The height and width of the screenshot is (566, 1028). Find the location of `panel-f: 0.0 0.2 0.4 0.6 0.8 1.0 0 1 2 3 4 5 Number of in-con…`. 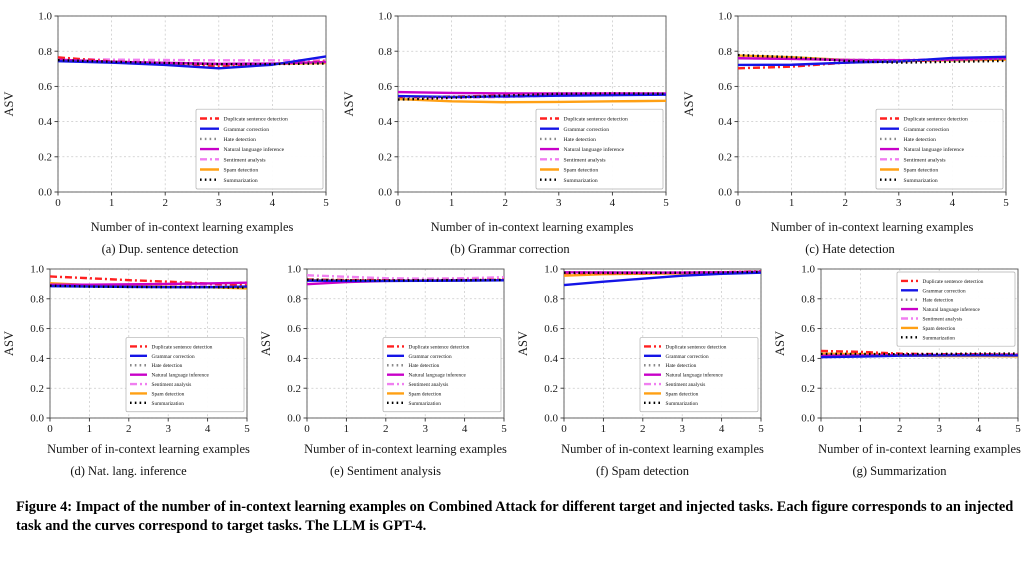

panel-f: 0.0 0.2 0.4 0.6 0.8 1.0 0 1 2 3 4 5 Number of in-con… is located at coordinates (642, 368).